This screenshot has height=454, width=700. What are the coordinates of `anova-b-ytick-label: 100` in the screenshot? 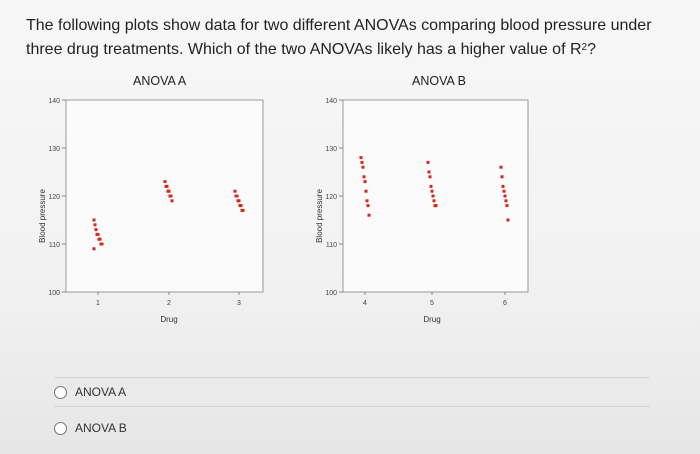 It's located at (331, 293).